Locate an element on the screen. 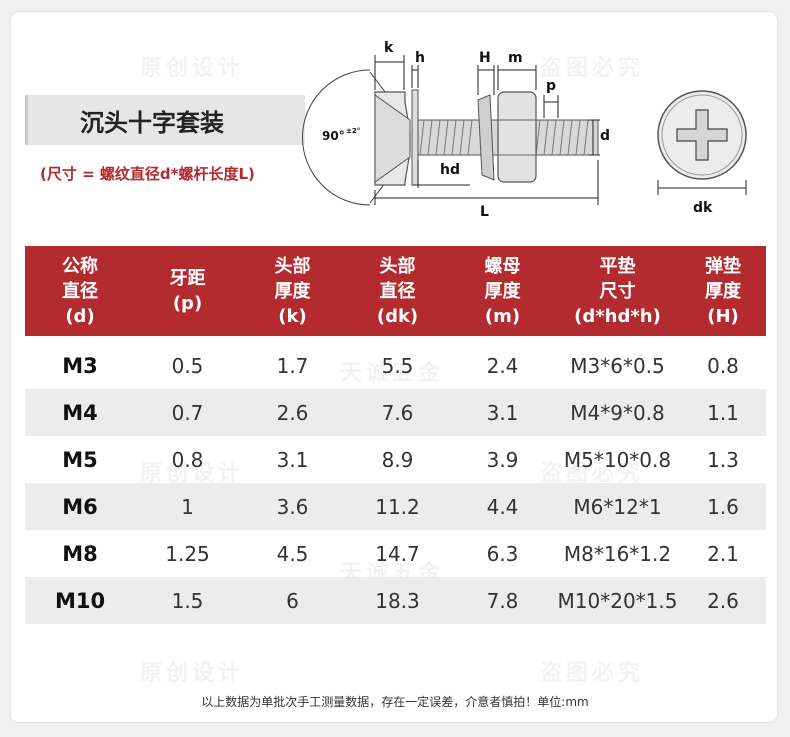 This screenshot has width=790, height=737. table-cell: 2.4 is located at coordinates (502, 365).